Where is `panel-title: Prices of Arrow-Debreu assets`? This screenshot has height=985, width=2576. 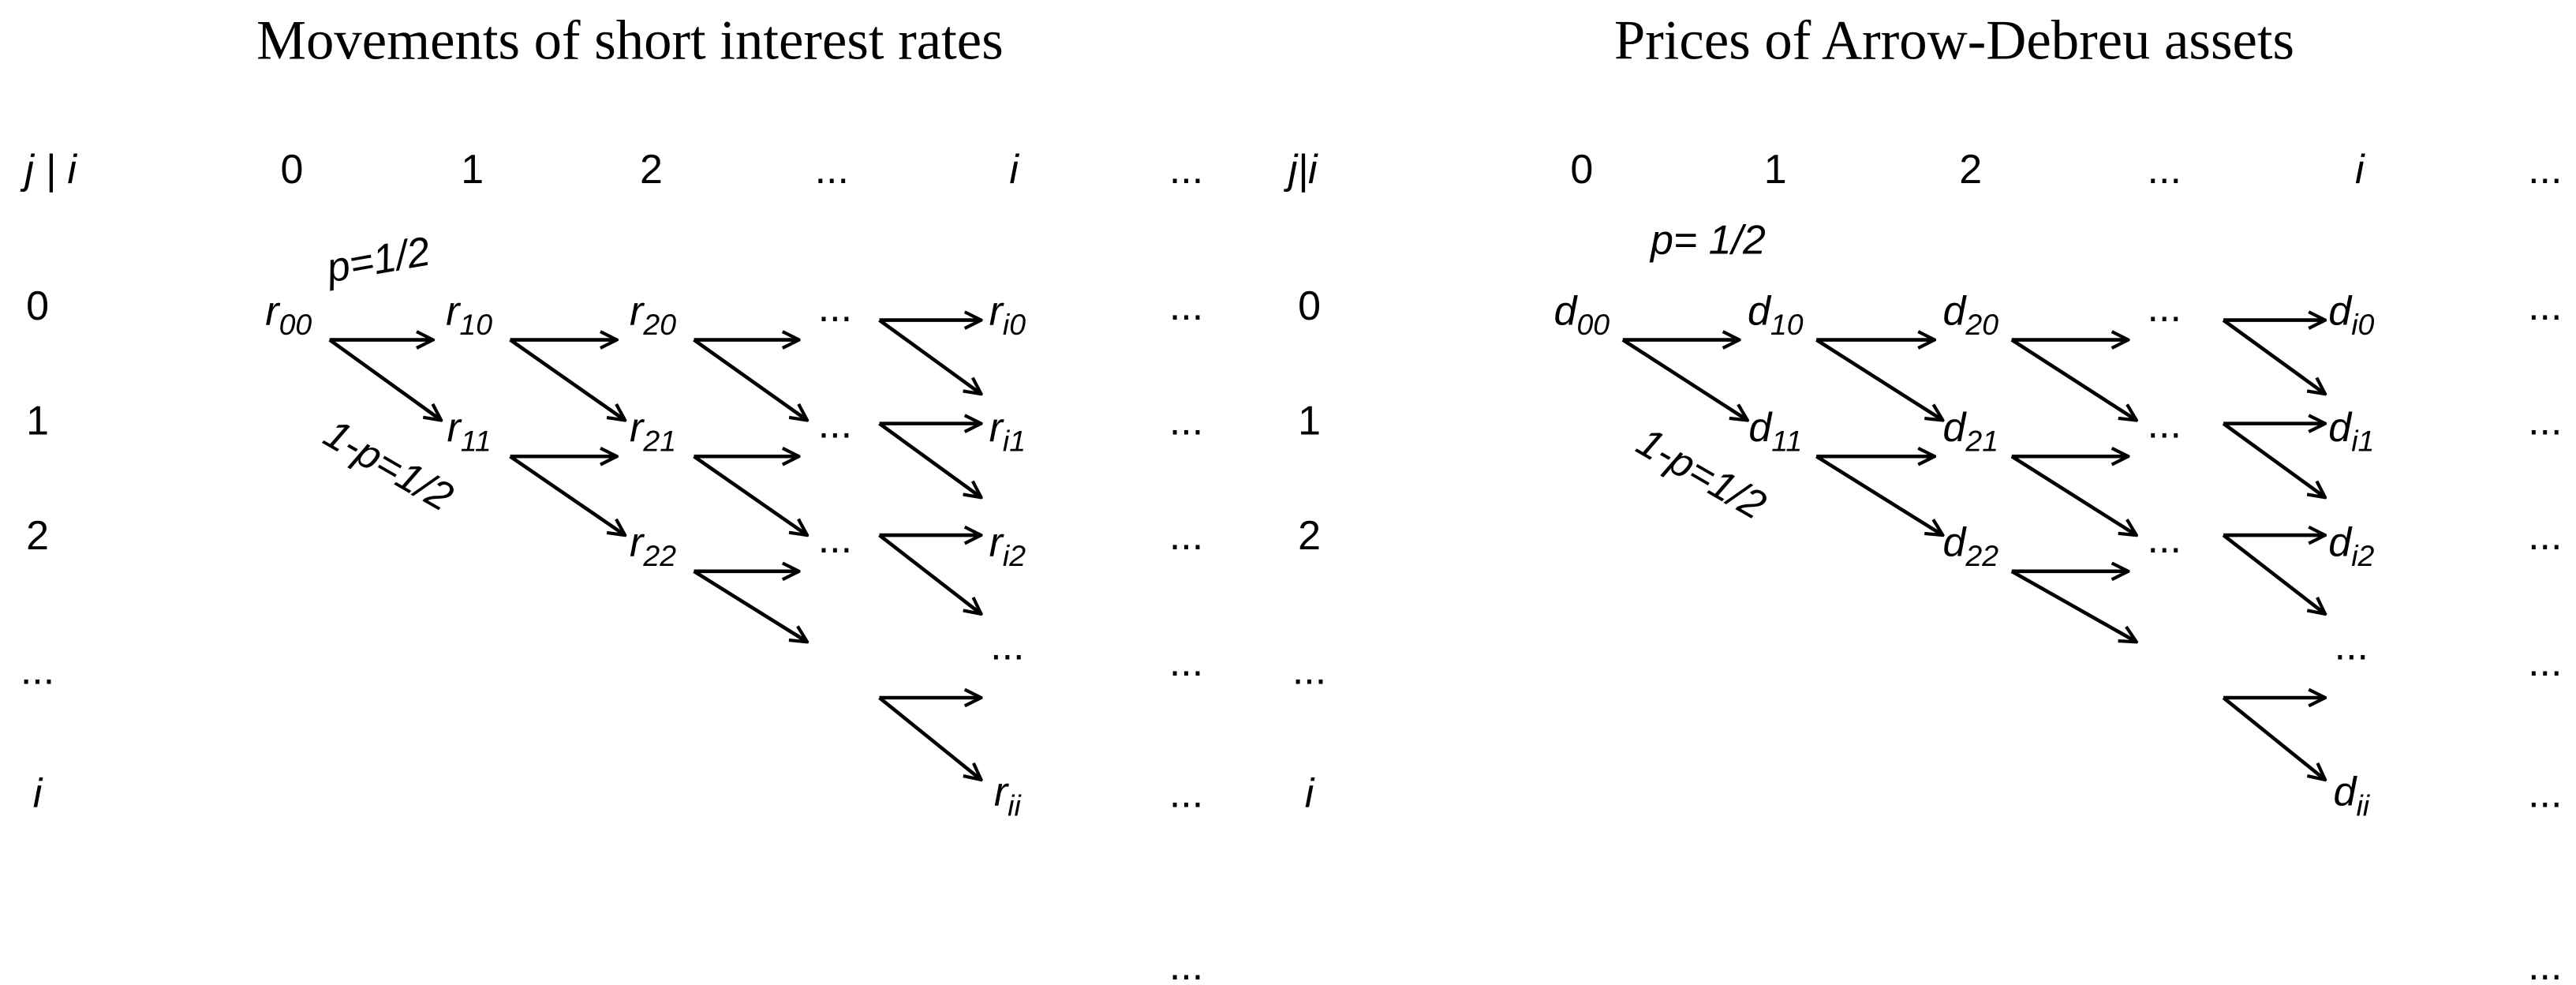 panel-title: Prices of Arrow-Debreu assets is located at coordinates (1954, 40).